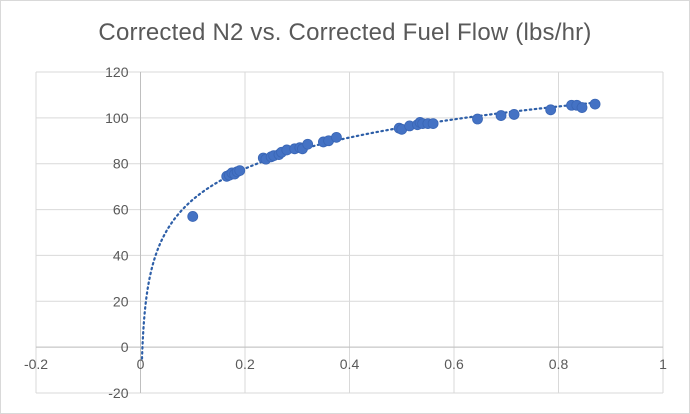  Describe the element at coordinates (117, 118) in the screenshot. I see `y-tick-label: 100` at that location.